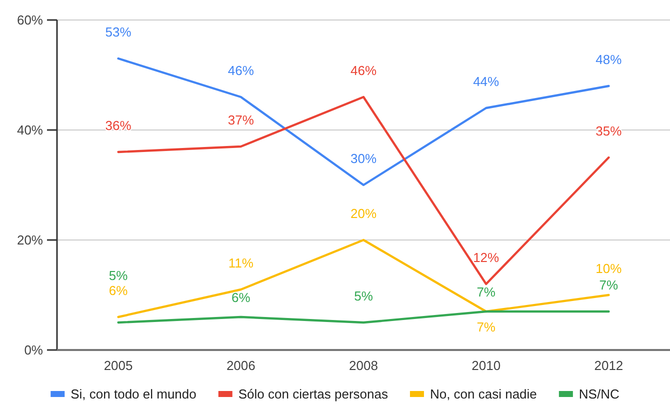 This screenshot has height=408, width=670. Describe the element at coordinates (609, 365) in the screenshot. I see `x-tick-label: 2012` at that location.